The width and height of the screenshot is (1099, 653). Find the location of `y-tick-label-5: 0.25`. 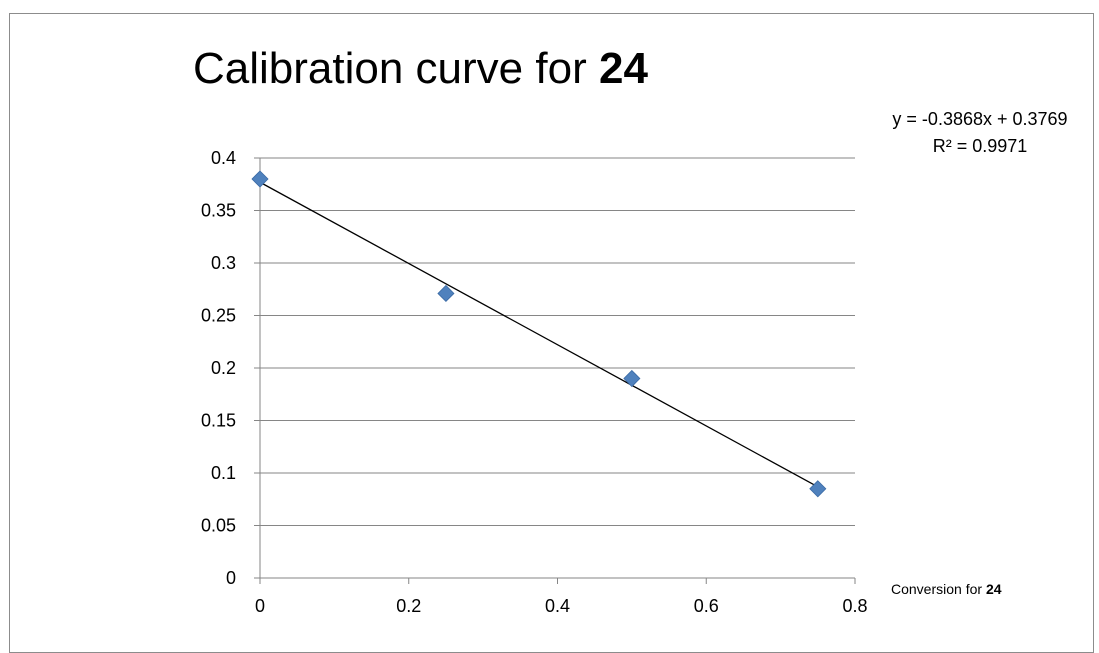

y-tick-label-5: 0.25 is located at coordinates (218, 316).